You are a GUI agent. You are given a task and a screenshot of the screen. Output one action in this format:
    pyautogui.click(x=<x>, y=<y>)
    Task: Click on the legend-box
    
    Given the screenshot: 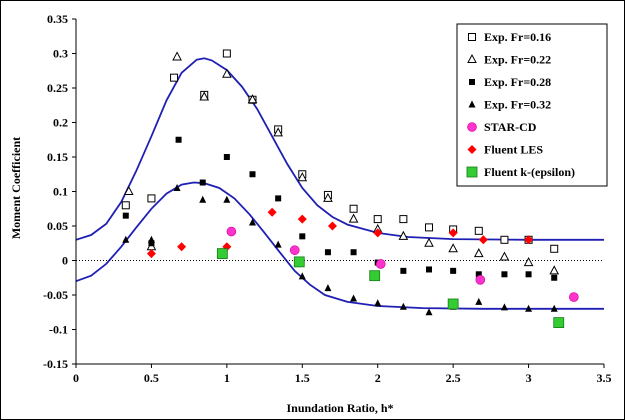 What is the action you would take?
    pyautogui.click(x=532, y=105)
    